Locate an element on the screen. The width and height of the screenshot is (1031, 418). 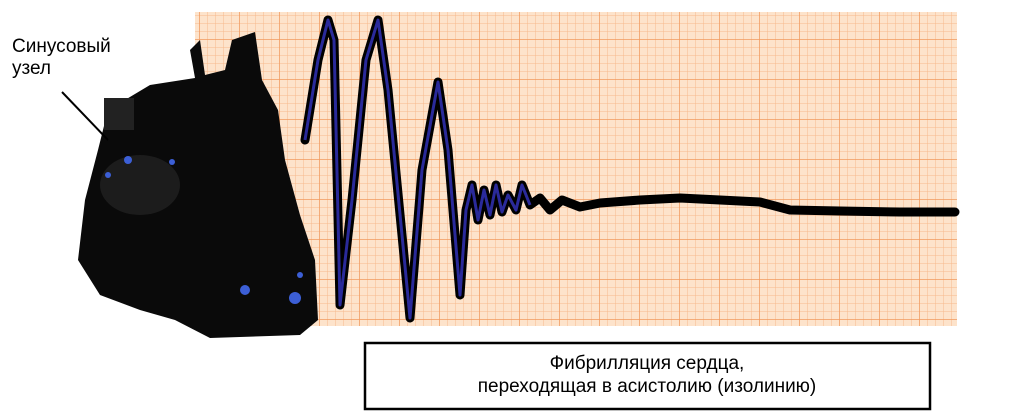
caption-text: переходящая в асистолию (изолинию) is located at coordinates (647, 386).